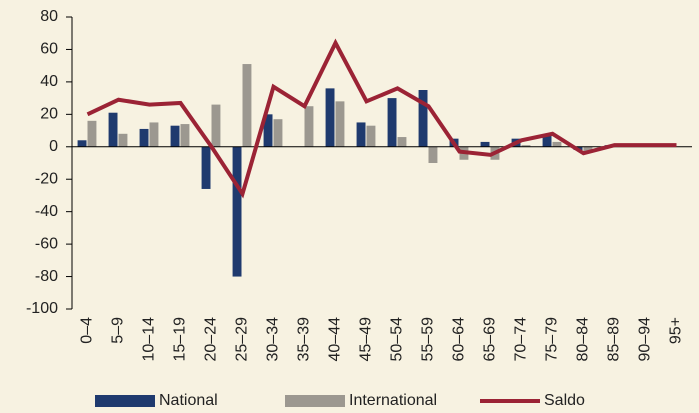 This screenshot has height=413, width=699. I want to click on legend-label: National, so click(188, 400).